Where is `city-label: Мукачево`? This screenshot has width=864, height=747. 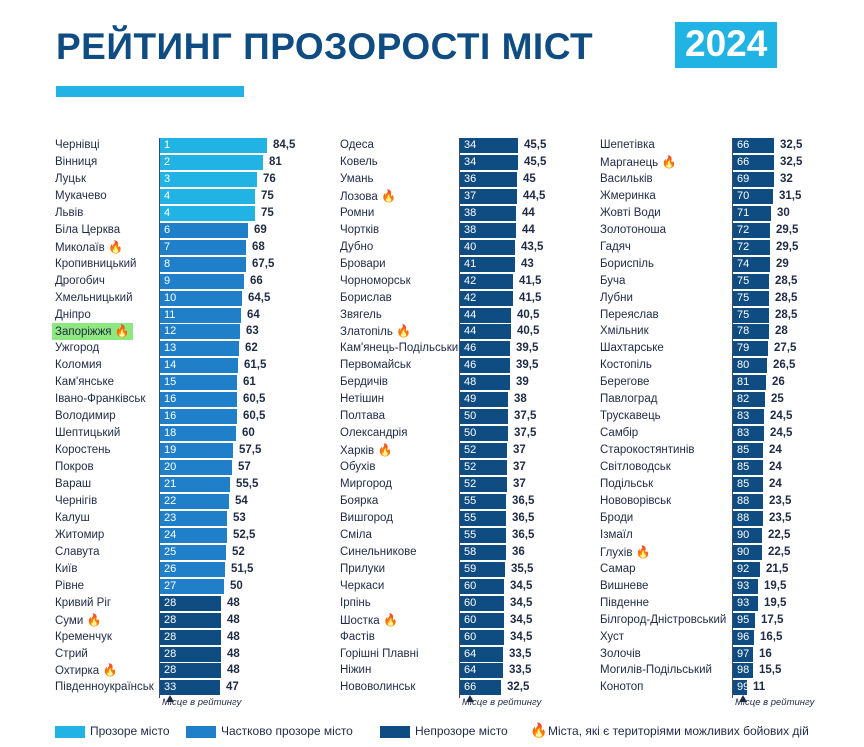 city-label: Мукачево is located at coordinates (81, 196).